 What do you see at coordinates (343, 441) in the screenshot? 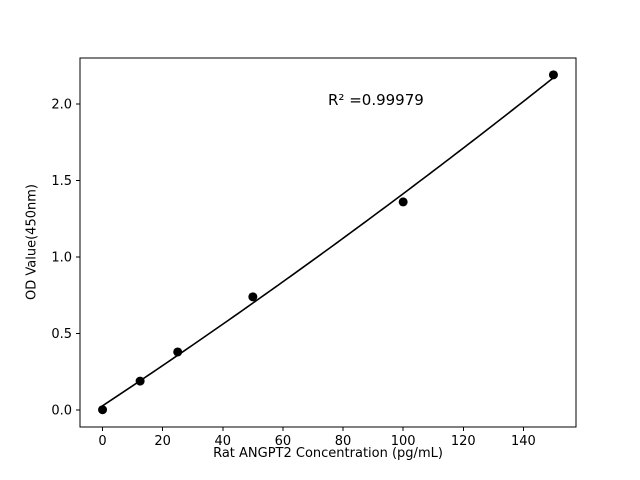
I see `x-tick-label: 80` at bounding box center [343, 441].